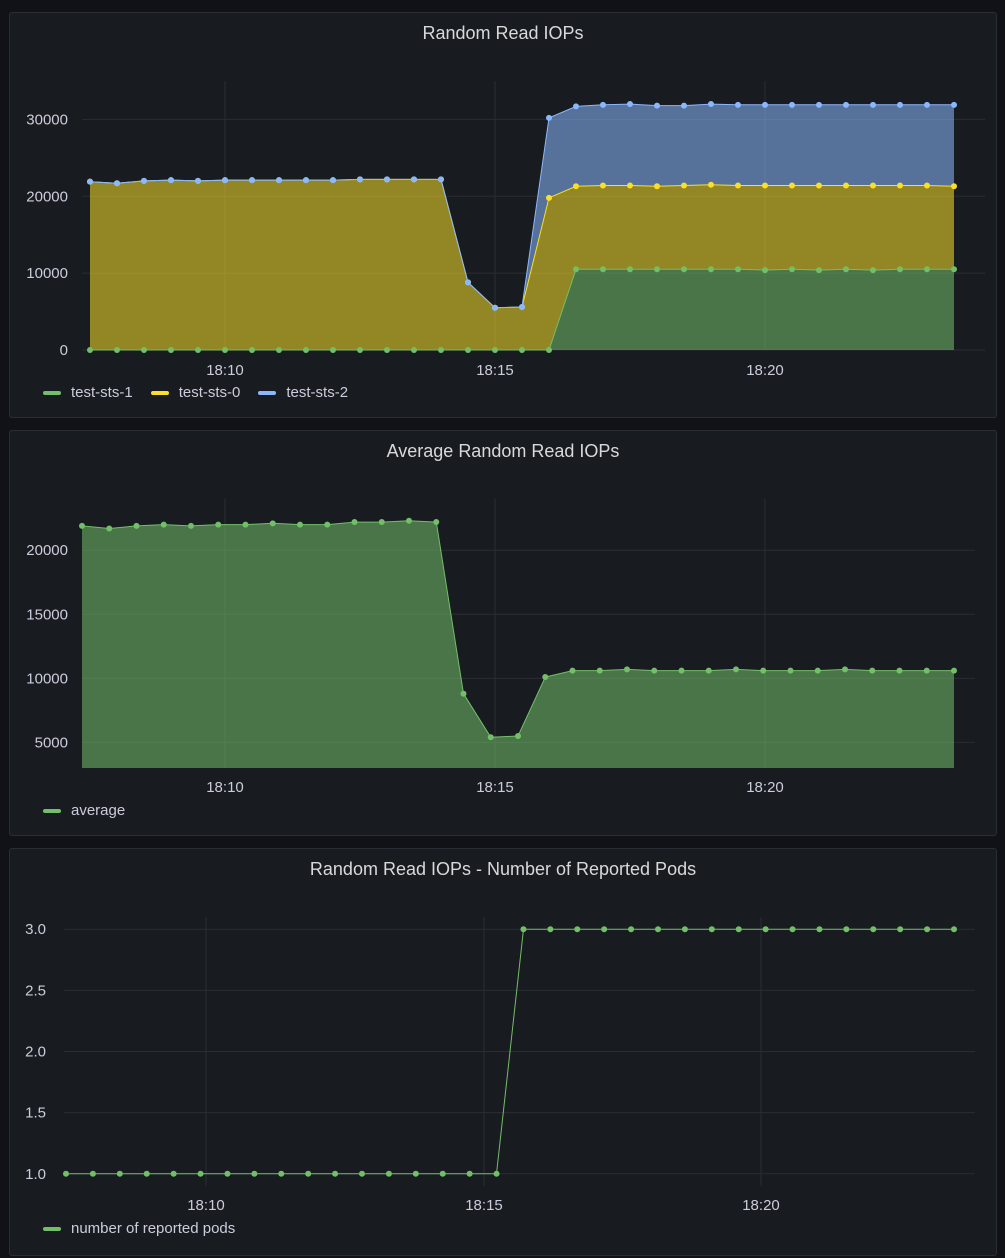 The height and width of the screenshot is (1258, 1005). Describe the element at coordinates (47, 273) in the screenshot. I see `y-tick-label: 10000` at that location.